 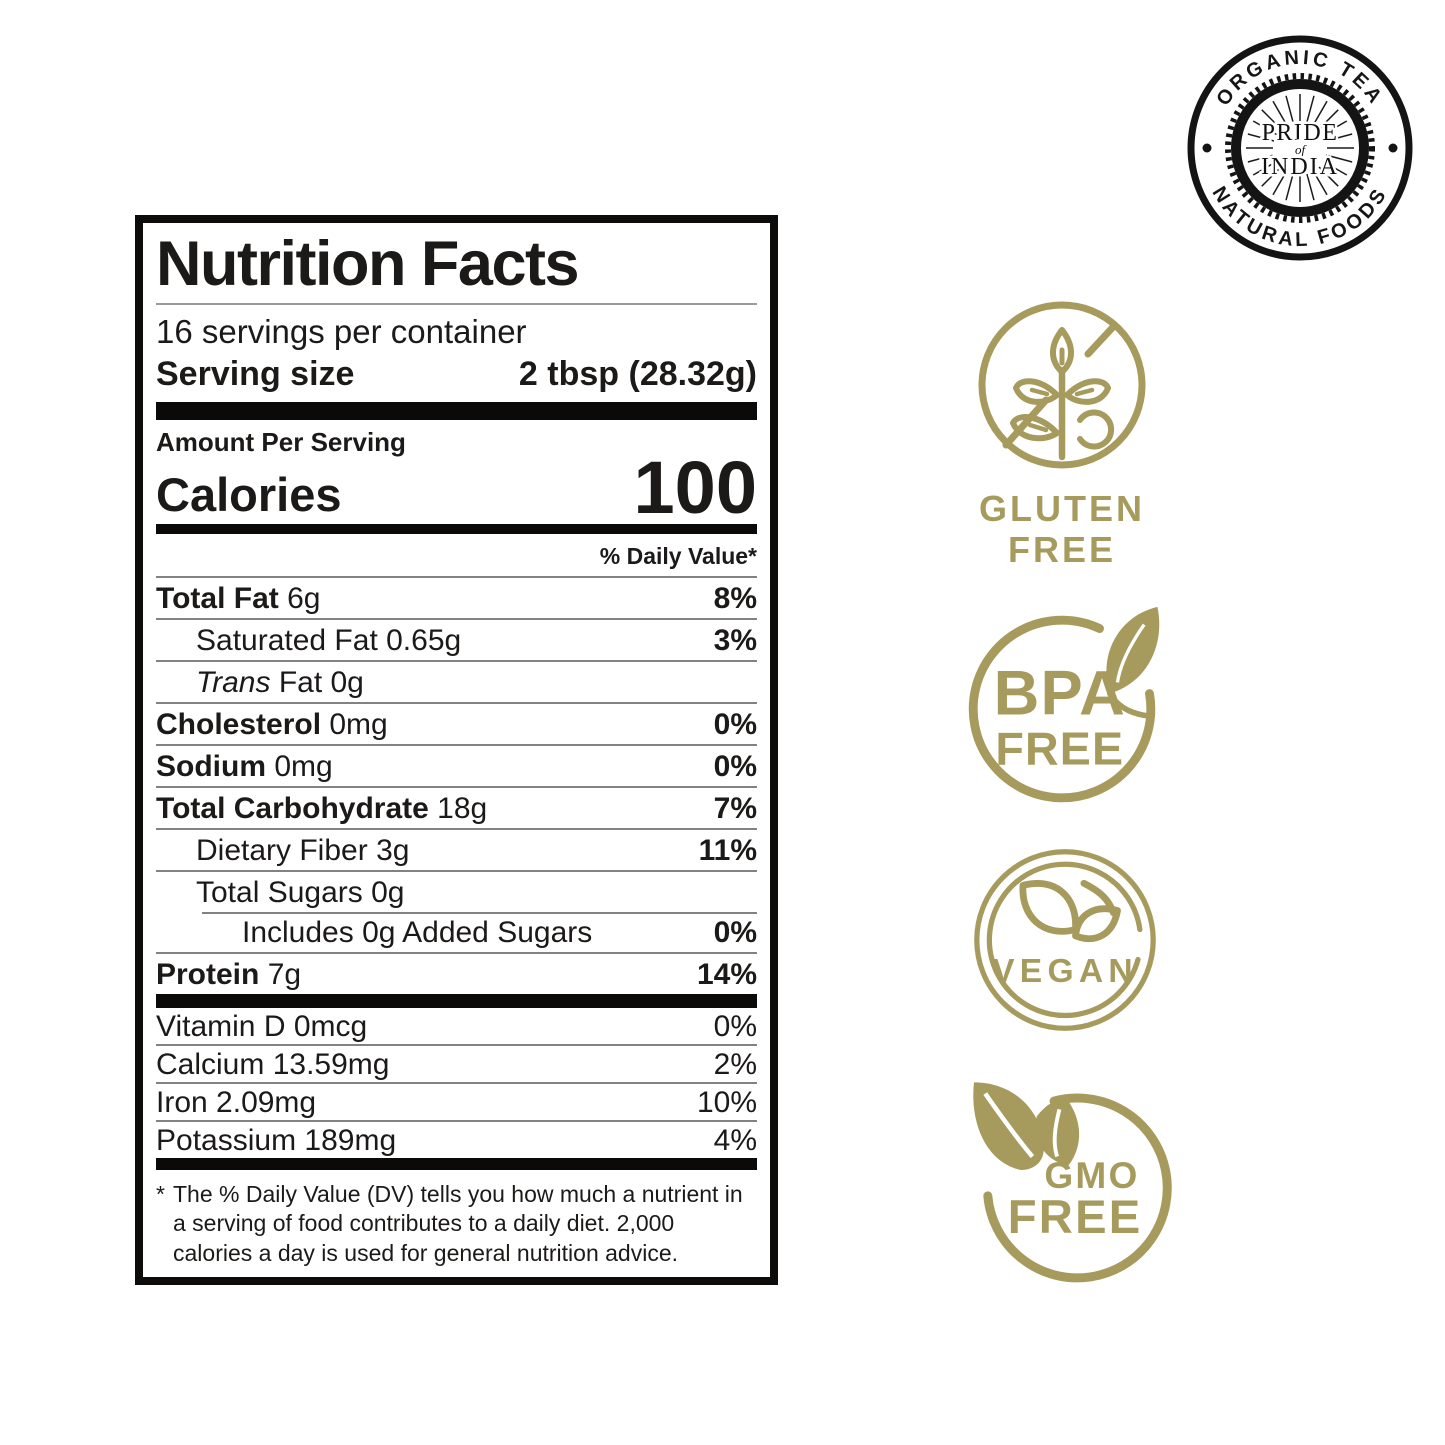 What do you see at coordinates (735, 1064) in the screenshot?
I see `nutrient-dv: 2%` at bounding box center [735, 1064].